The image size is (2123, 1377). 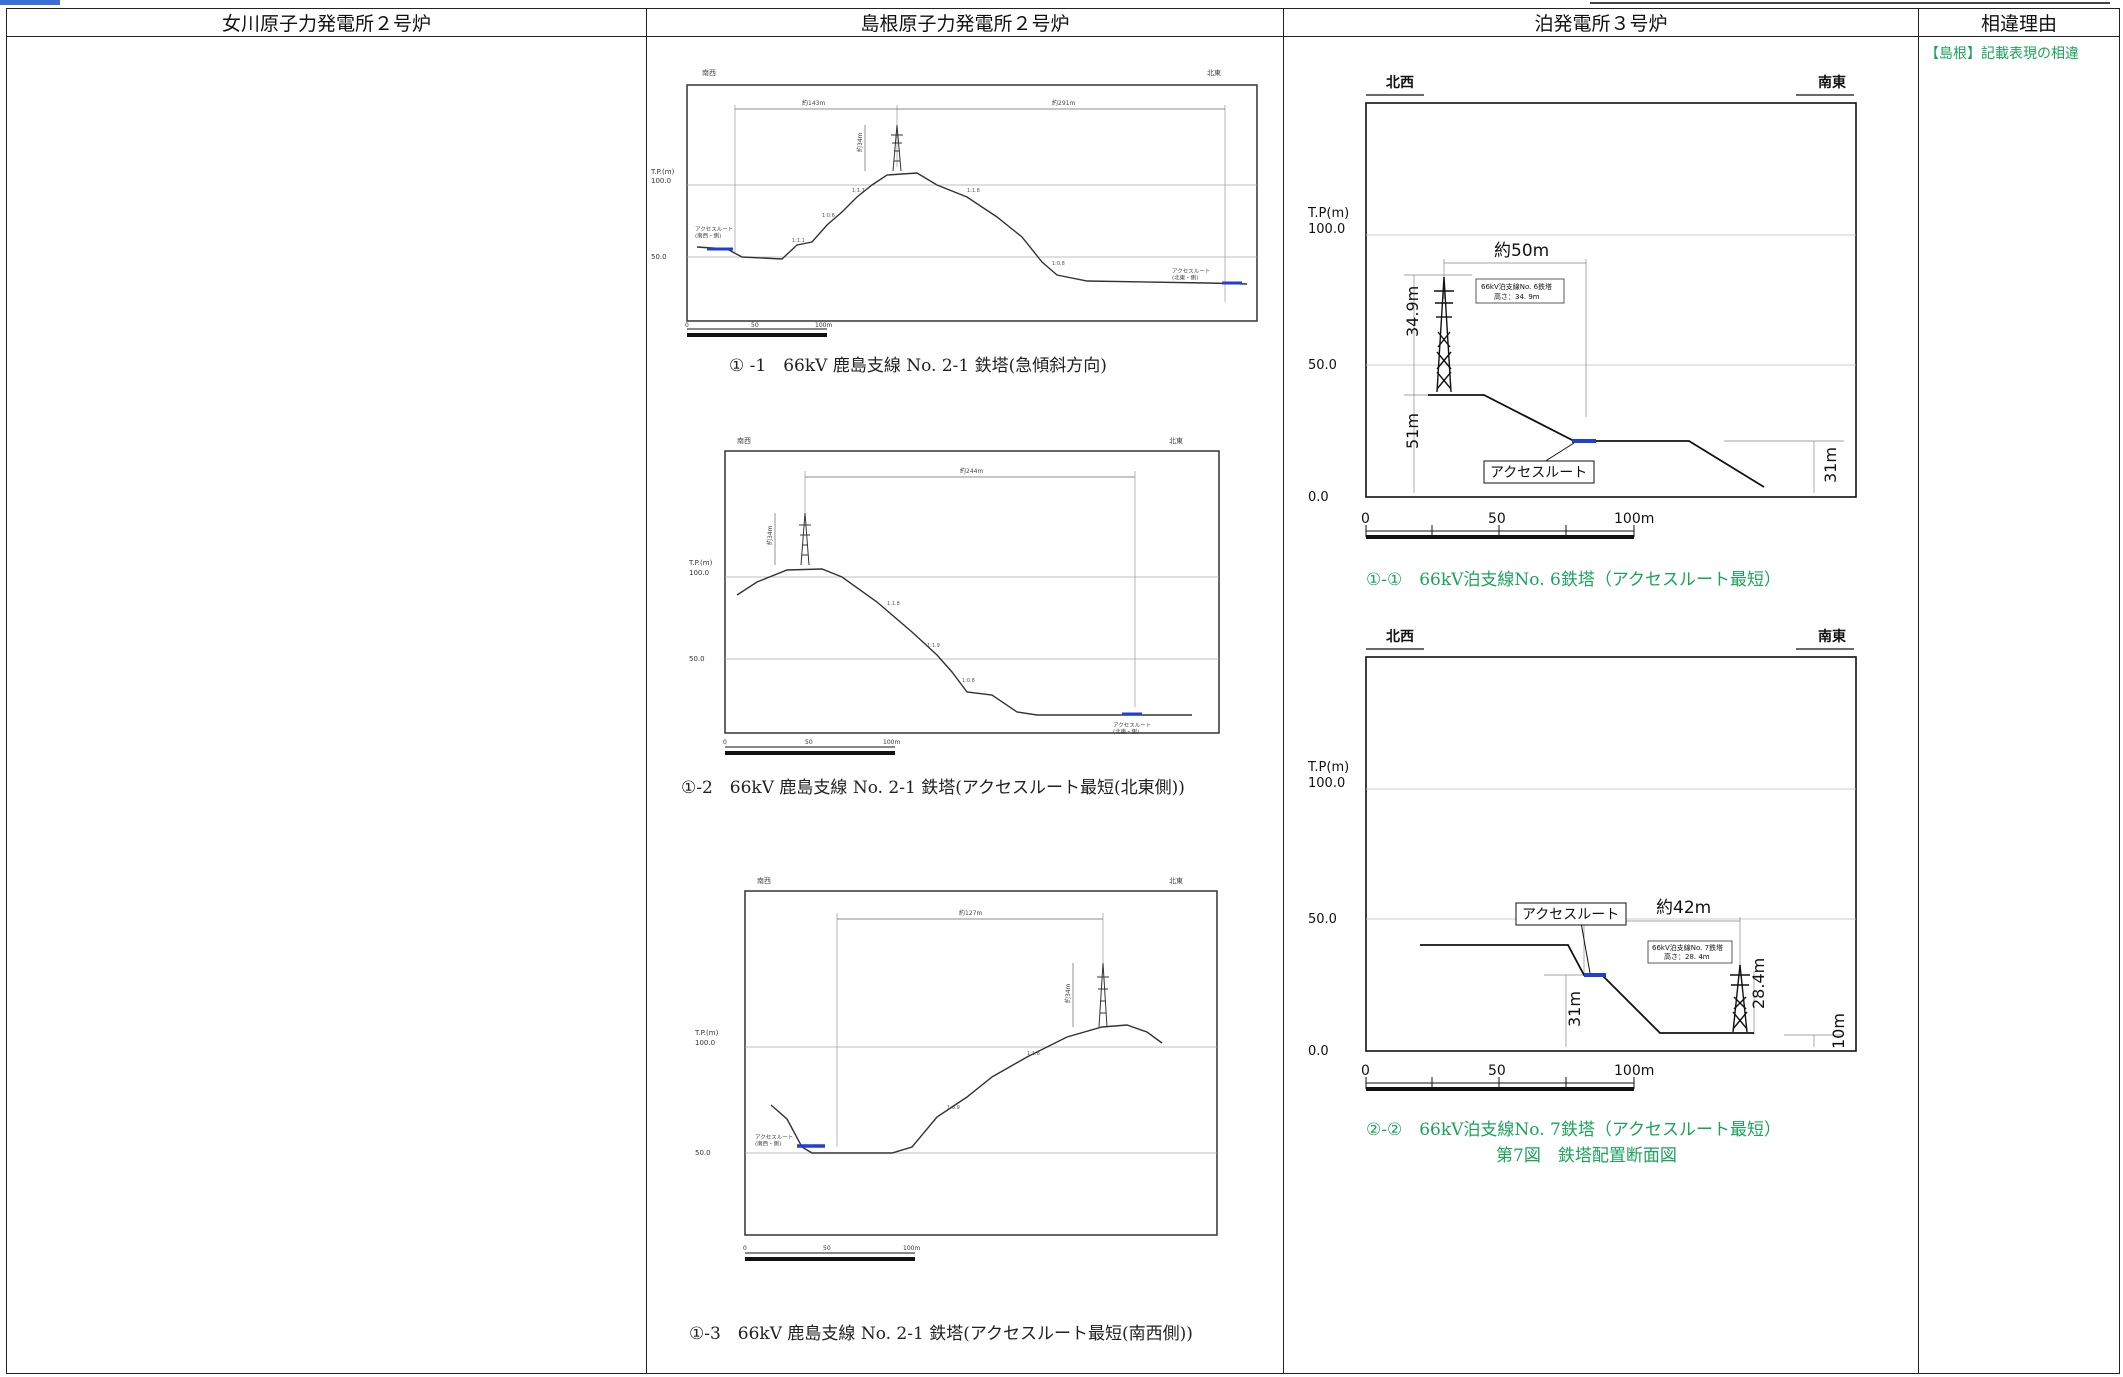 What do you see at coordinates (858, 191) in the screenshot?
I see `fig1-slope3: 1:1.7` at bounding box center [858, 191].